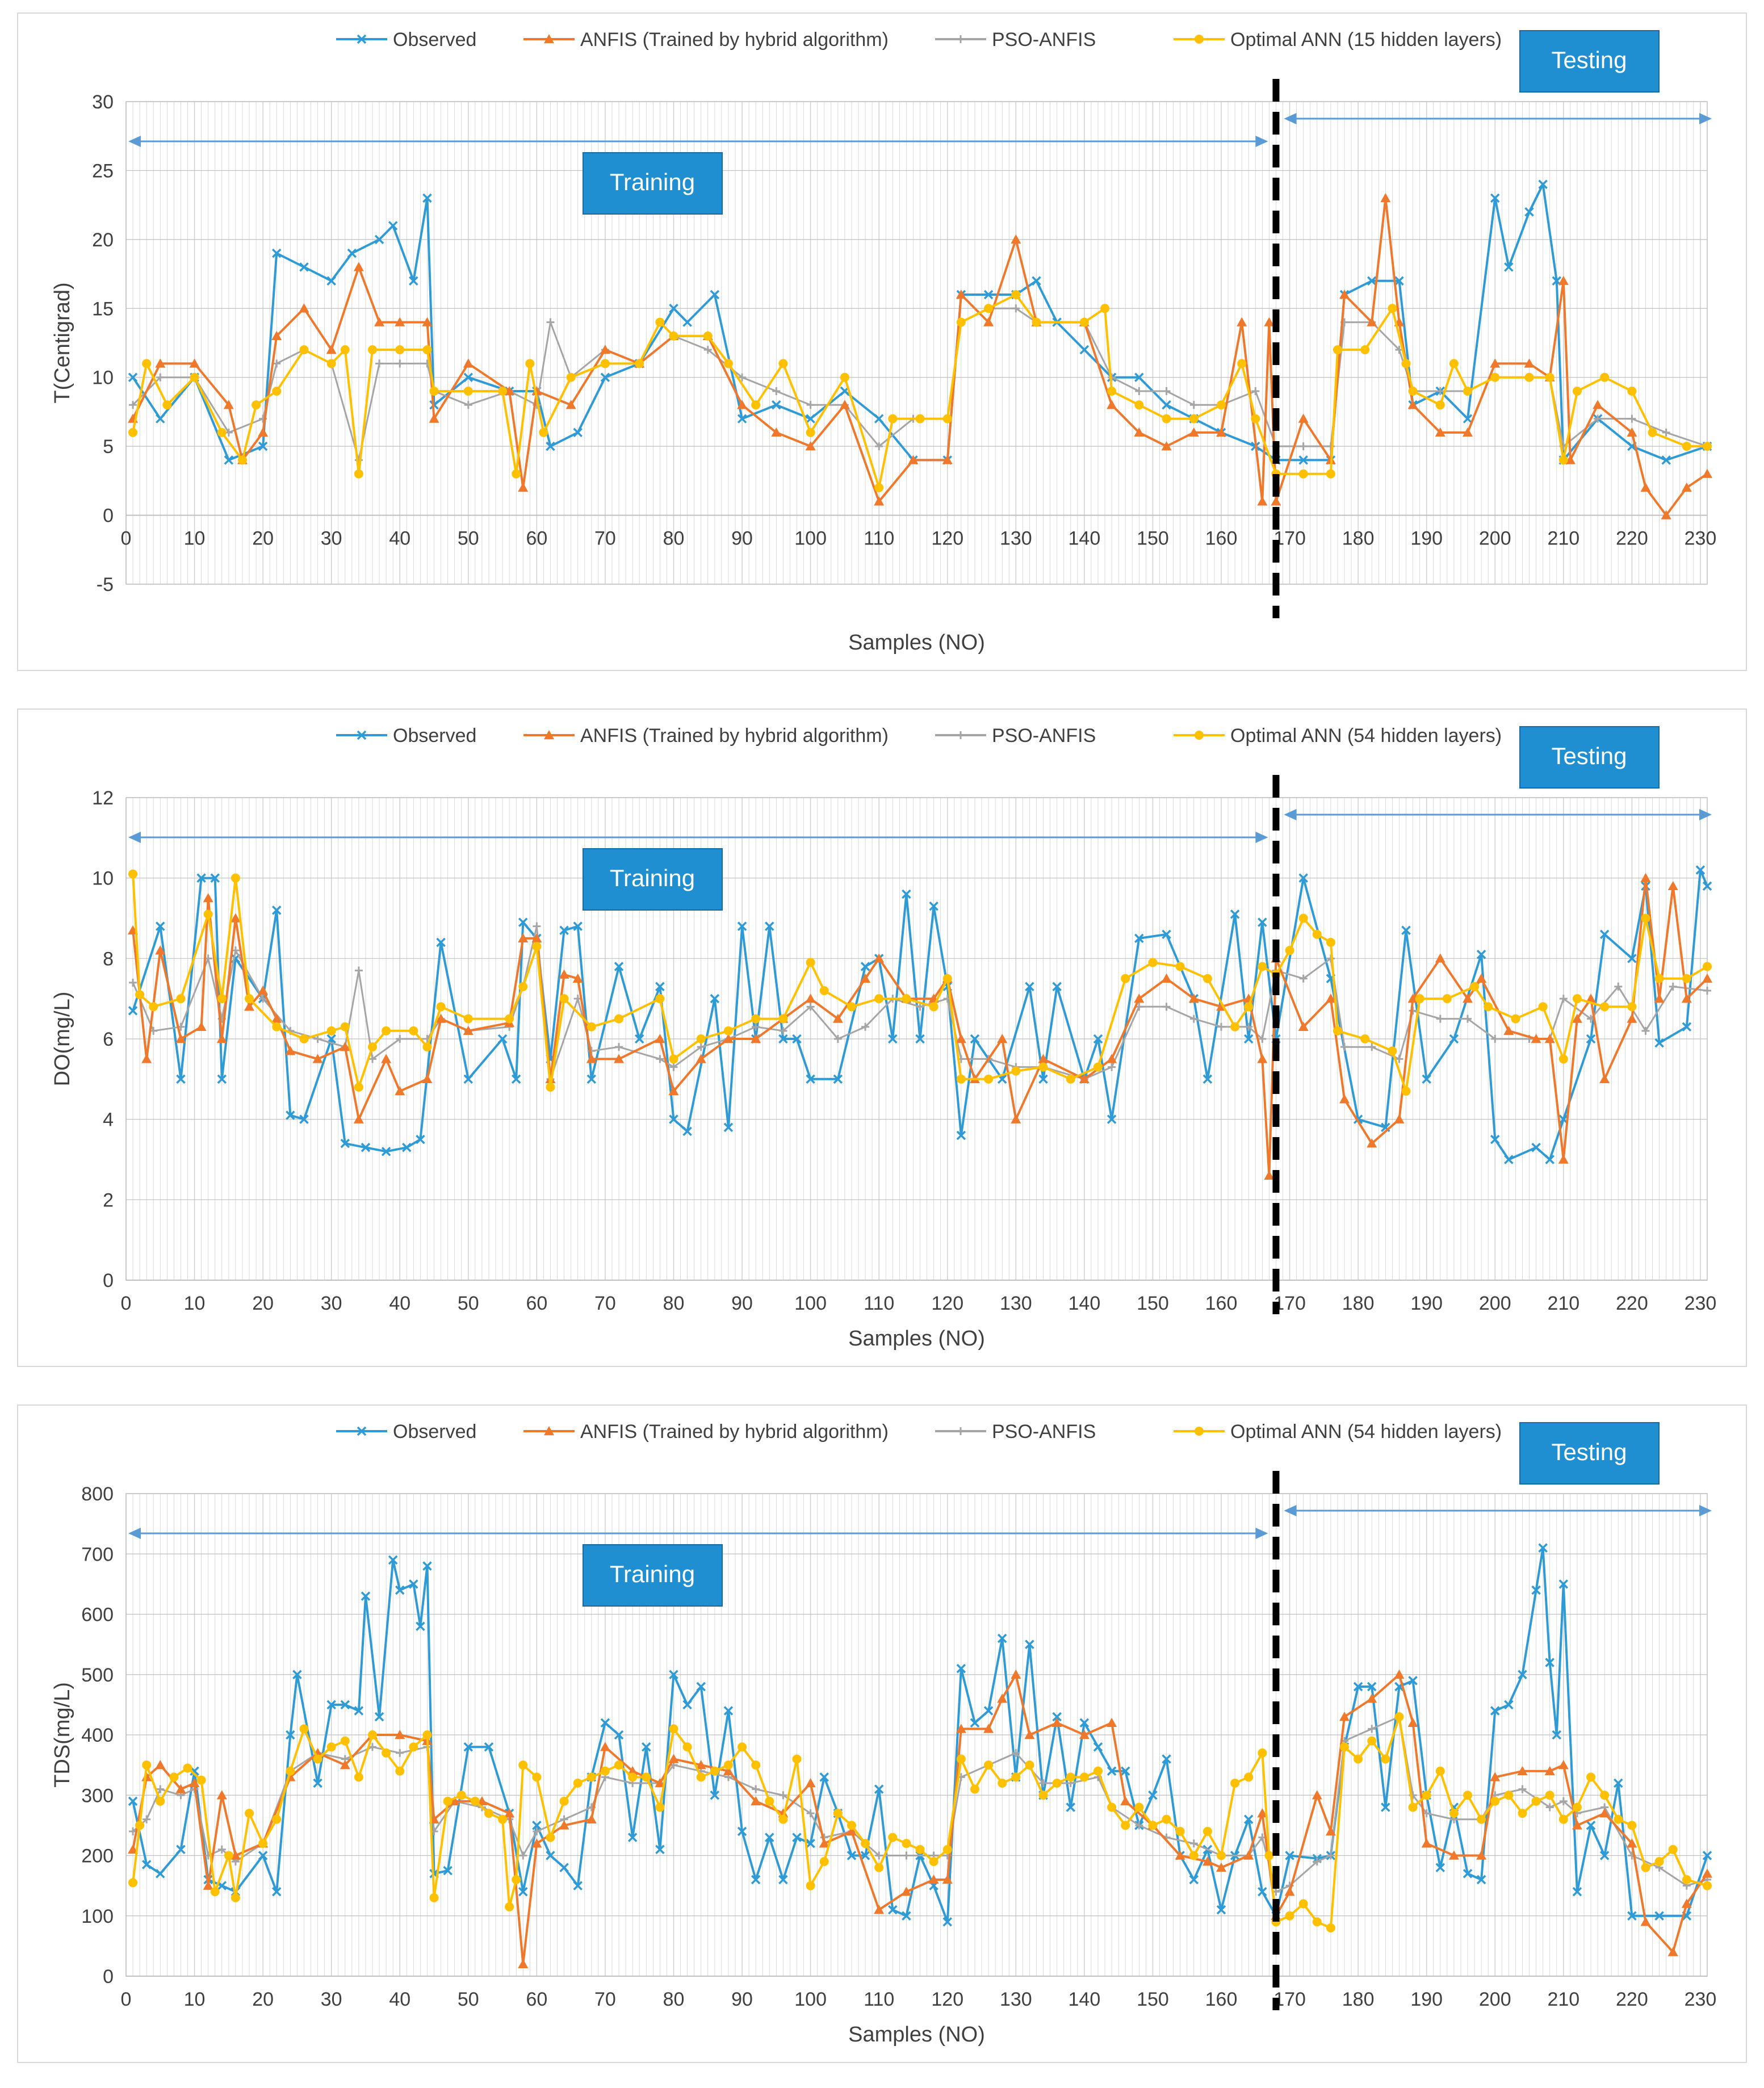 The height and width of the screenshot is (2088, 1764). What do you see at coordinates (108, 1977) in the screenshot?
I see `y-tick-label: 0` at bounding box center [108, 1977].